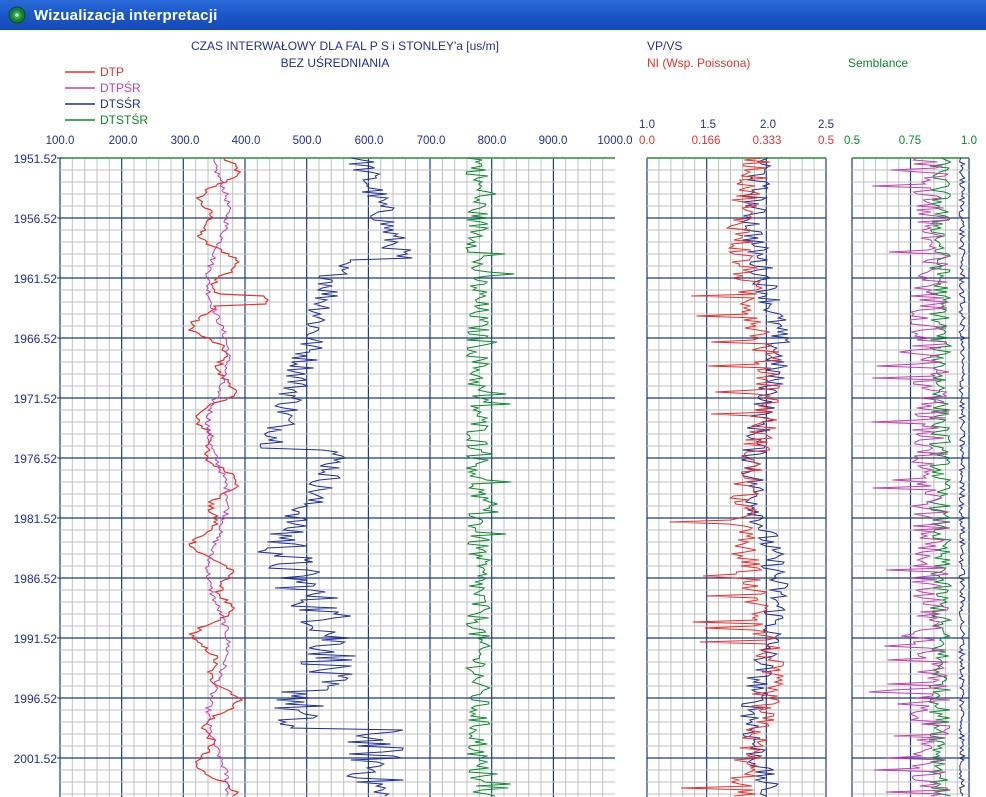 The width and height of the screenshot is (986, 797). I want to click on p1-tick-1: 200.0, so click(123, 141).